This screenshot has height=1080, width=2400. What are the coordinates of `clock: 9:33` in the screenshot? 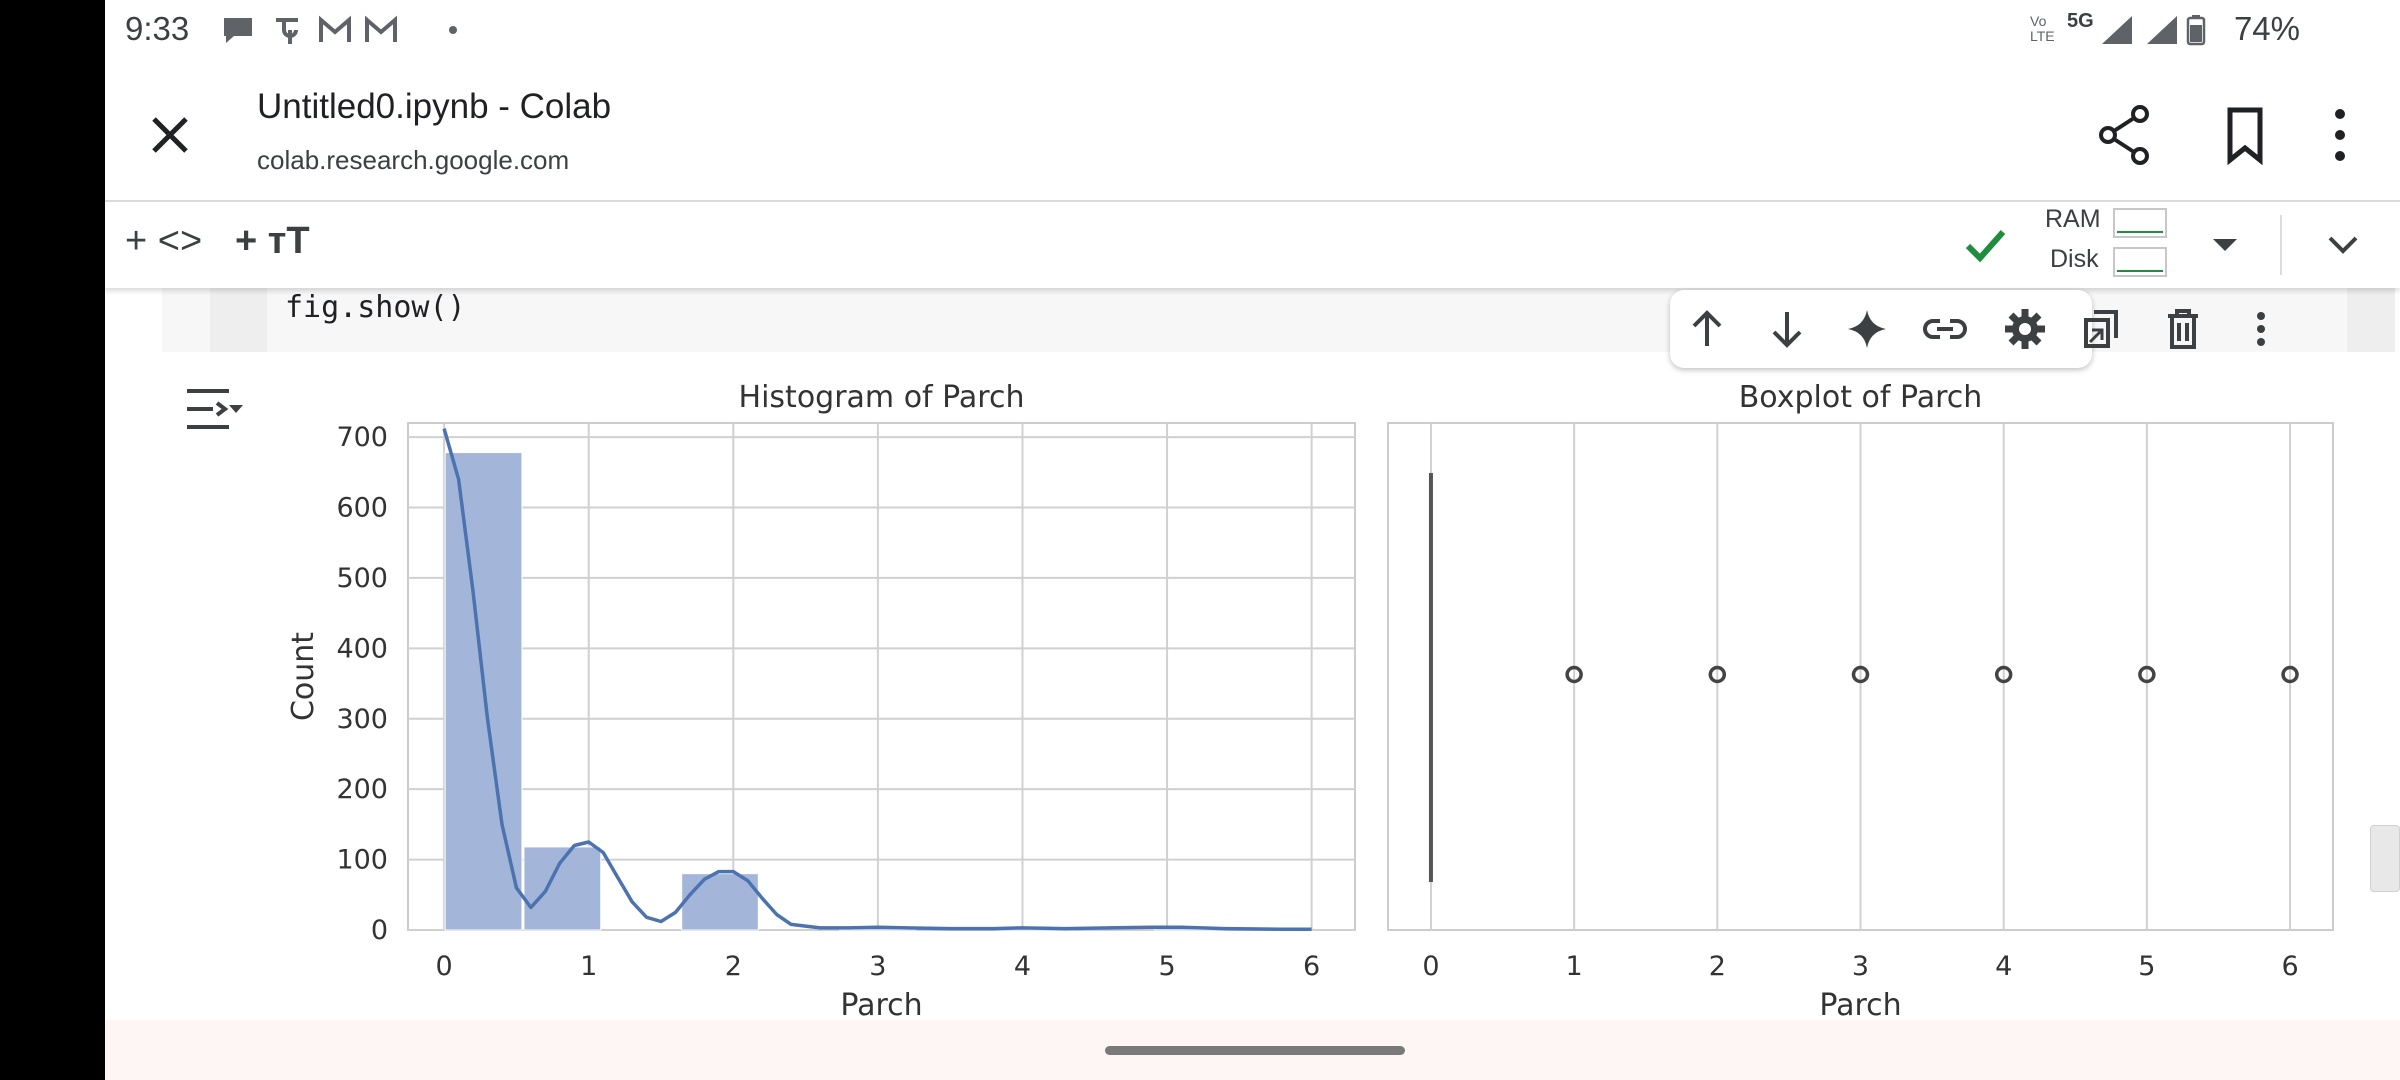 It's located at (157, 28).